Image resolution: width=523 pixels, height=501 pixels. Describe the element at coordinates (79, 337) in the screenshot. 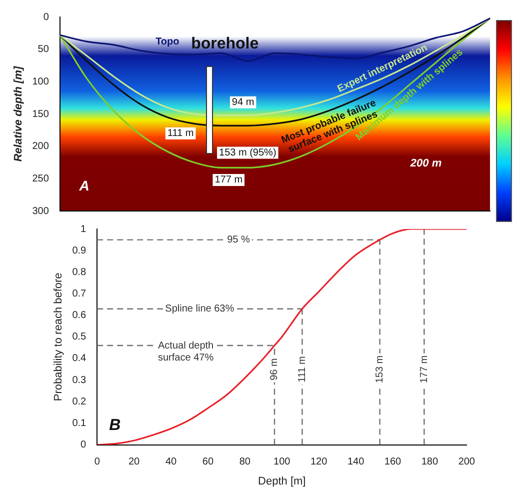

I see `y-tick-label: 0.5` at that location.